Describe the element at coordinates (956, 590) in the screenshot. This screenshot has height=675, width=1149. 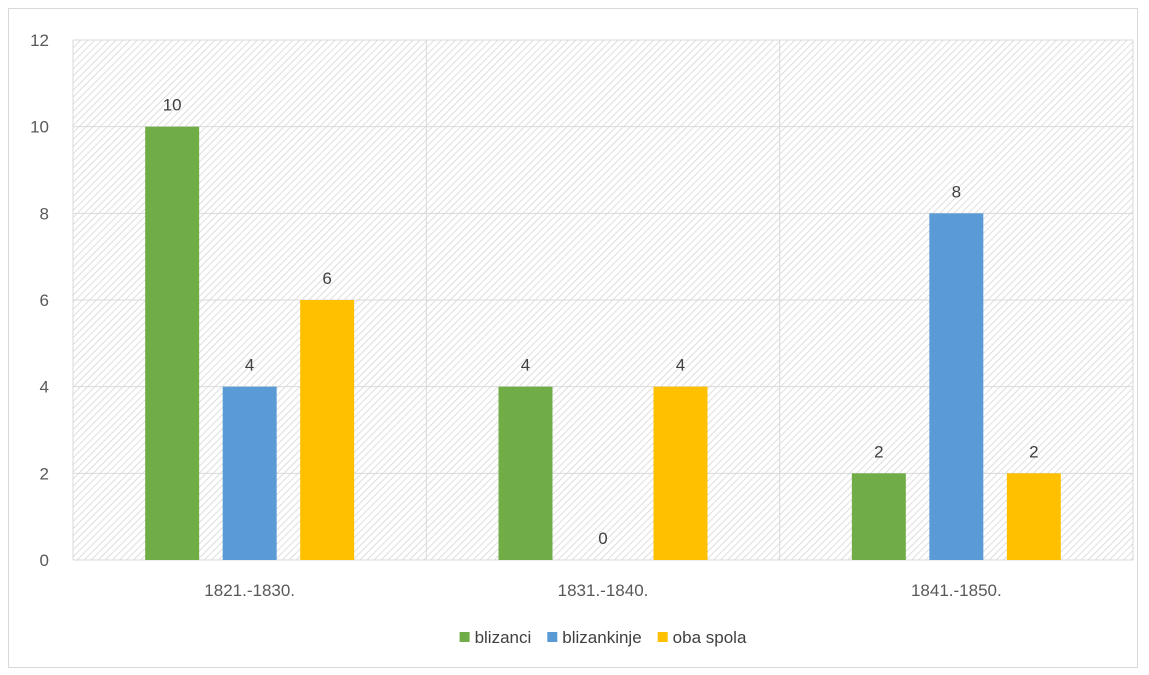
I see `x-tick-label: 1841.-1850.` at that location.